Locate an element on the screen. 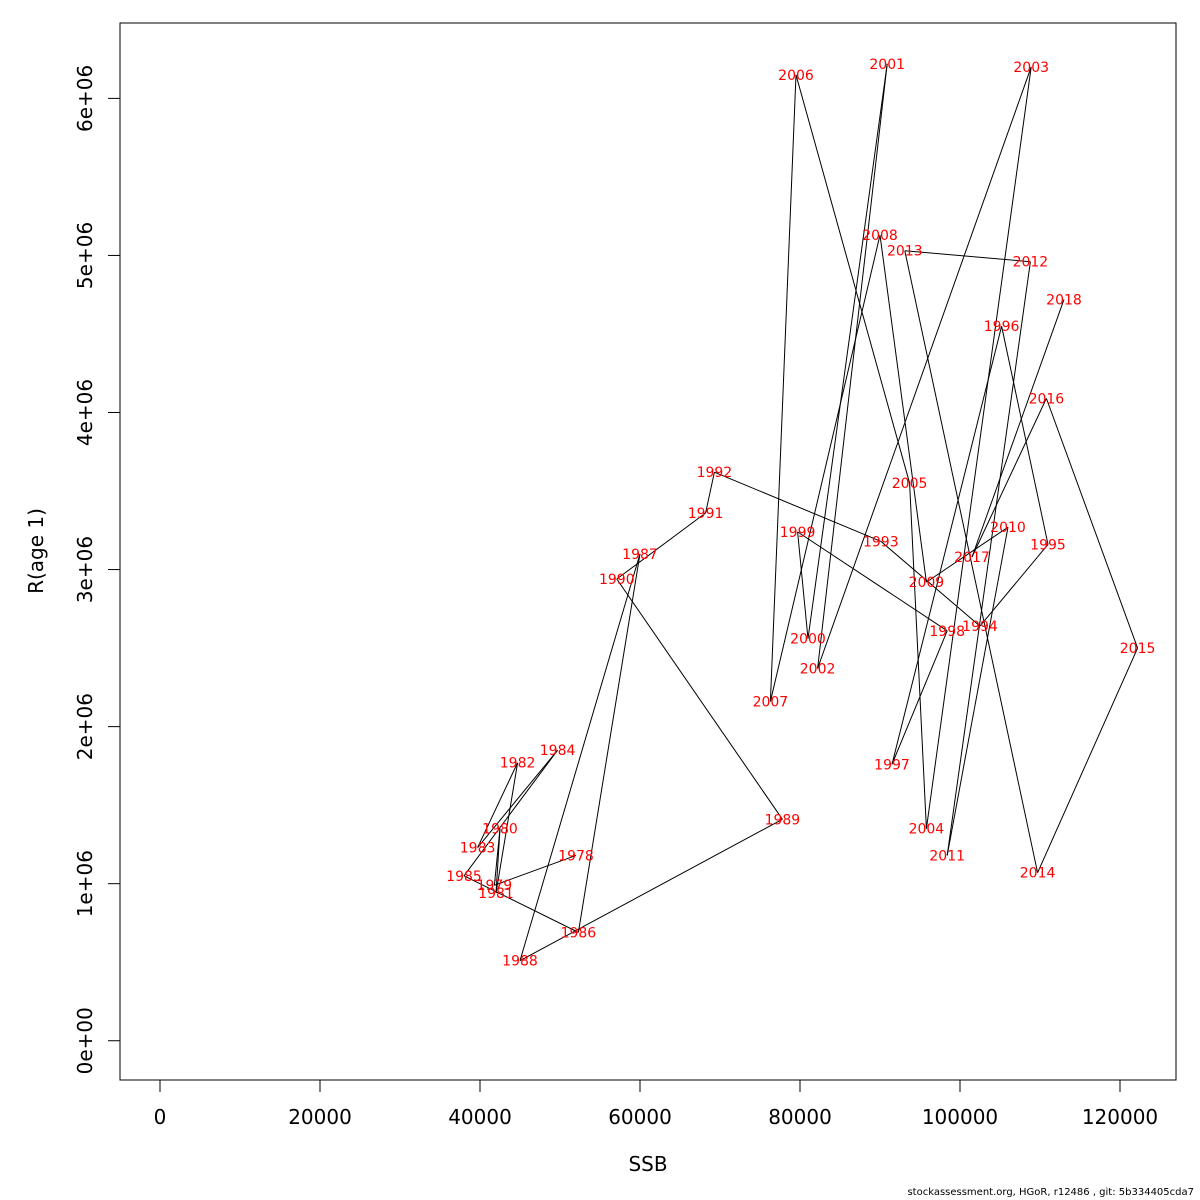  y-axis: 0e+00 1e+06 2e+06 3e+06 4e+06 5e+06 6e+06 is located at coordinates (97, 569).